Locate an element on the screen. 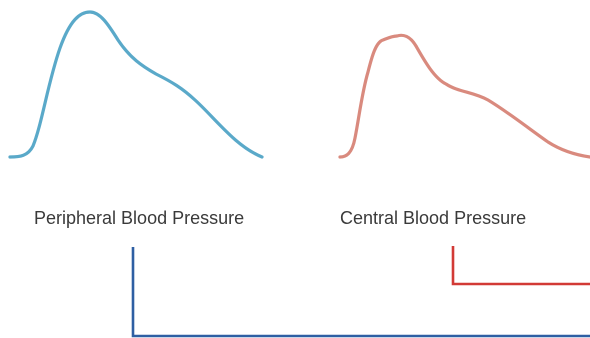 The image size is (590, 338). central-blood-pressure-label: Central Blood Pressure is located at coordinates (433, 218).